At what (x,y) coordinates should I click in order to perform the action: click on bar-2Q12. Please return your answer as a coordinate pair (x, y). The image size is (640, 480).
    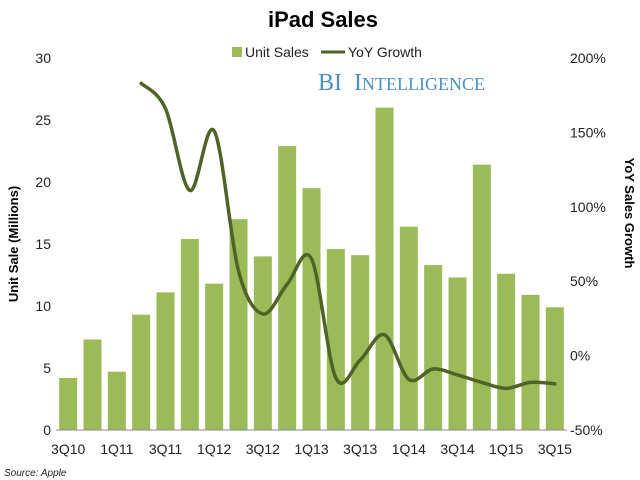
    Looking at the image, I should click on (238, 324).